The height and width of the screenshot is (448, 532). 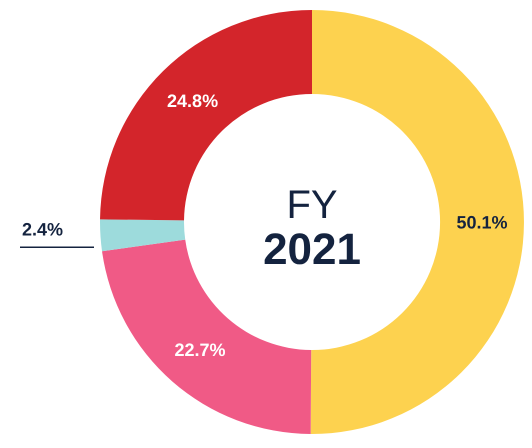 What do you see at coordinates (143, 235) in the screenshot?
I see `donut-slice` at bounding box center [143, 235].